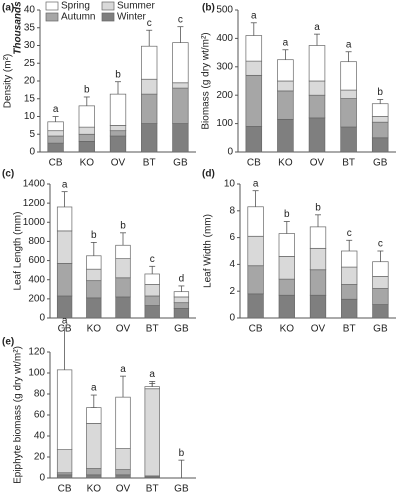 The image size is (401, 500). Describe the element at coordinates (40, 394) in the screenshot. I see `y-tick-label: 80` at that location.